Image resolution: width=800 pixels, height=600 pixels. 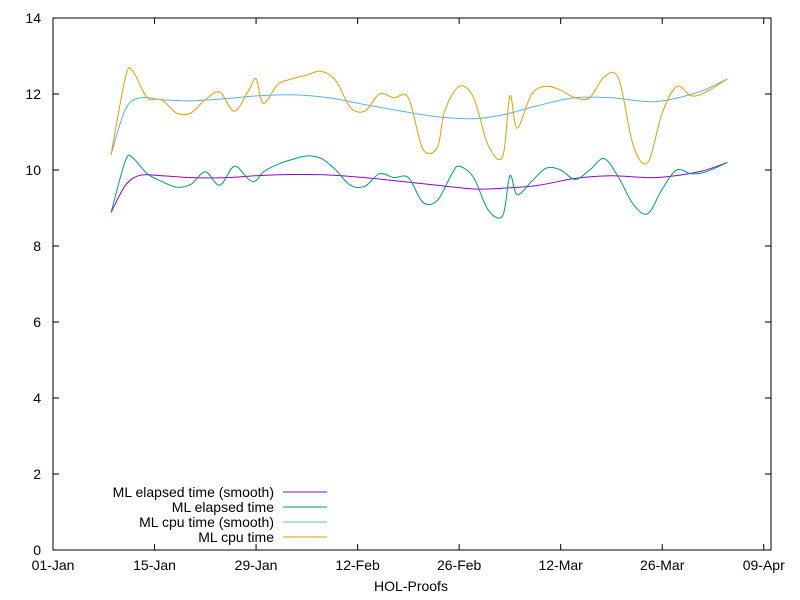 I want to click on y-tick-label: 2, so click(x=37, y=474).